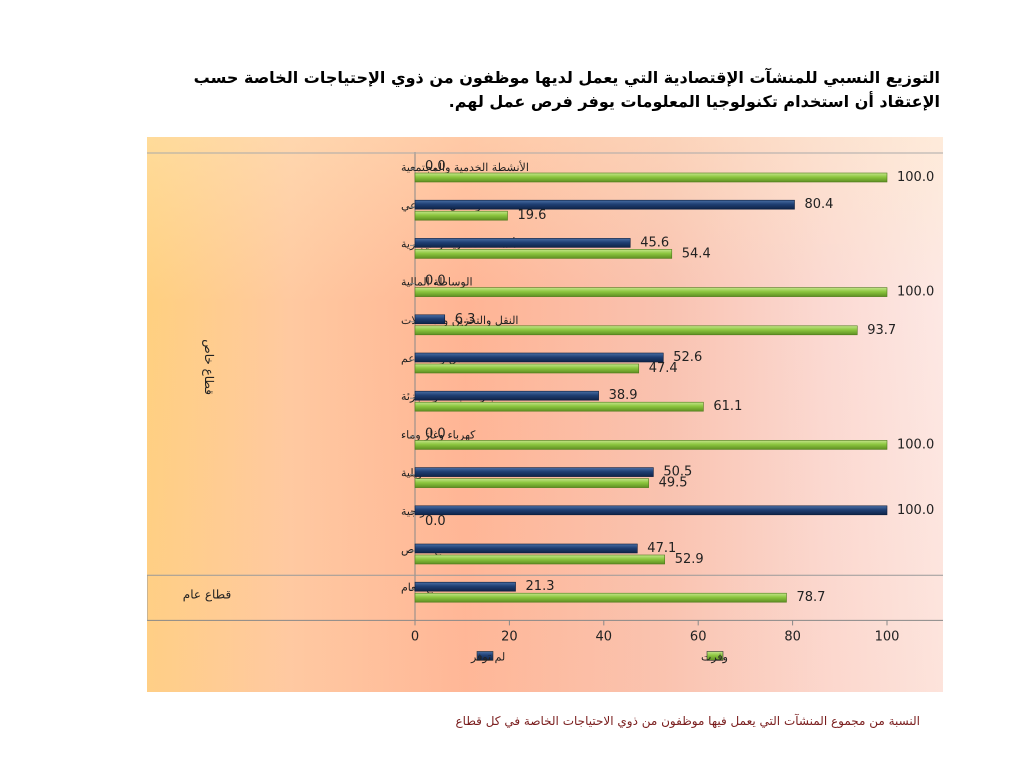  Describe the element at coordinates (818, 204) in the screenshot. I see `data-label: 80.4` at that location.